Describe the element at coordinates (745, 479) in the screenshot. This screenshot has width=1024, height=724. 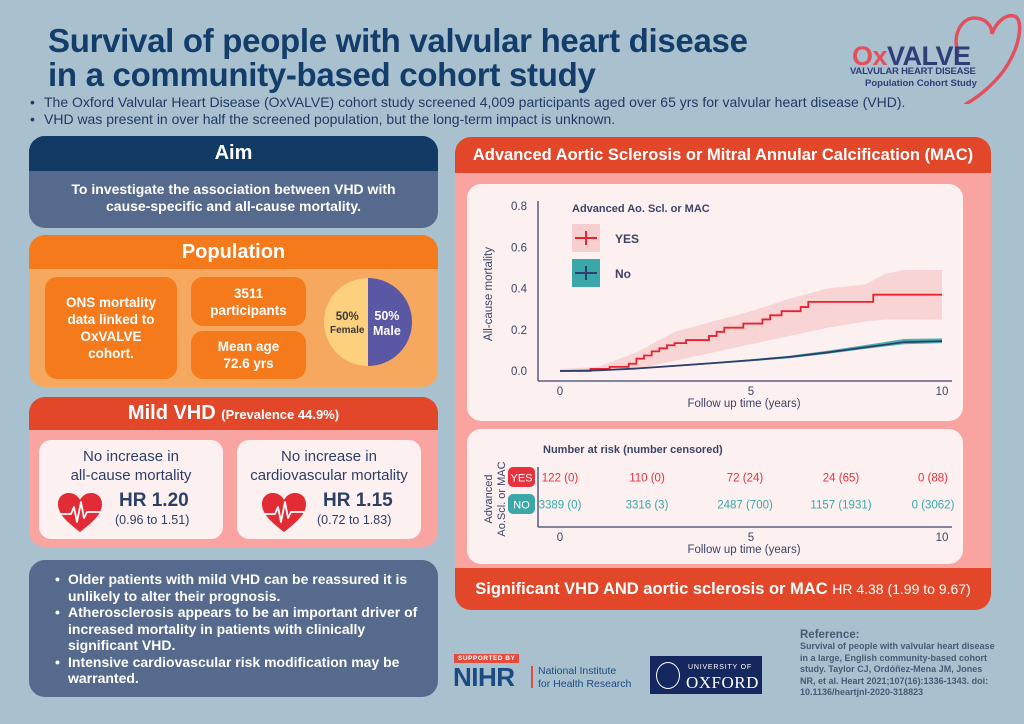
I see `risk-cell: 72 (24)` at that location.